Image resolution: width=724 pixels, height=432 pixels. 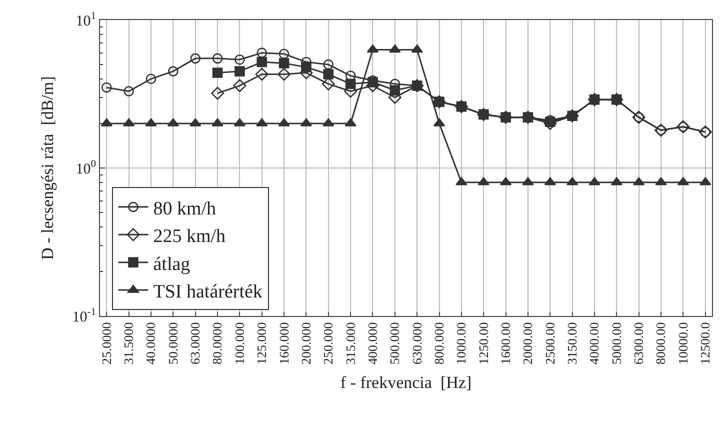 I want to click on y-tick-label: 10$^{0}$, so click(x=86, y=168).